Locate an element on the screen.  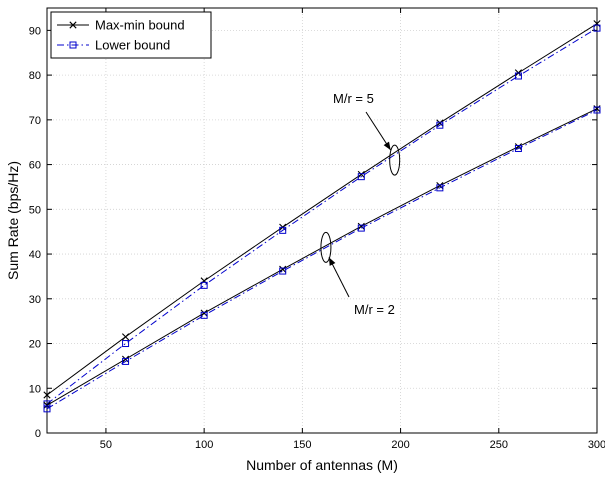
legend: Max-min bound Lower bound is located at coordinates (131, 35).